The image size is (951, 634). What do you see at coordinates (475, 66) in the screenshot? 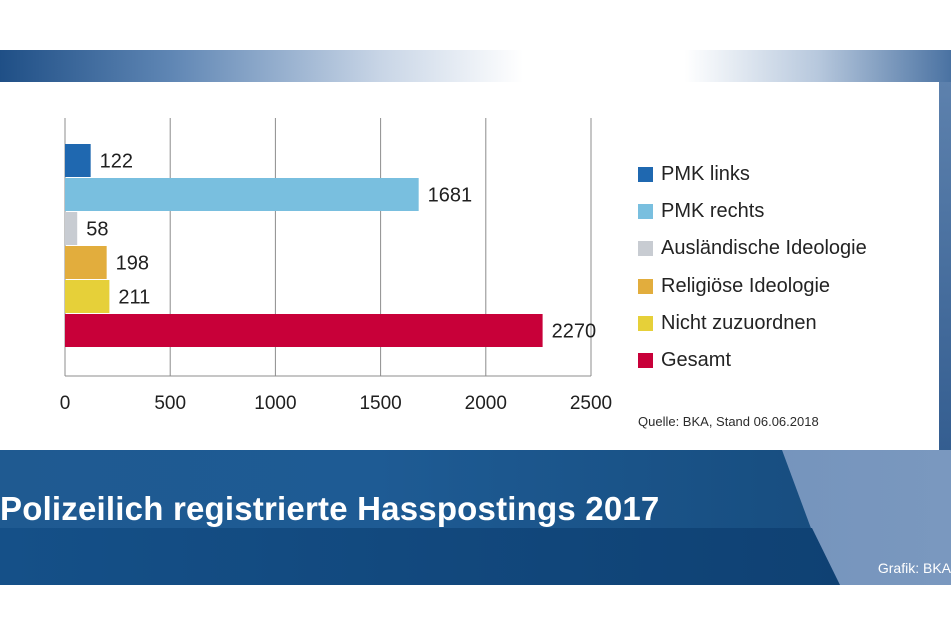
I see `top-gradient-band` at bounding box center [475, 66].